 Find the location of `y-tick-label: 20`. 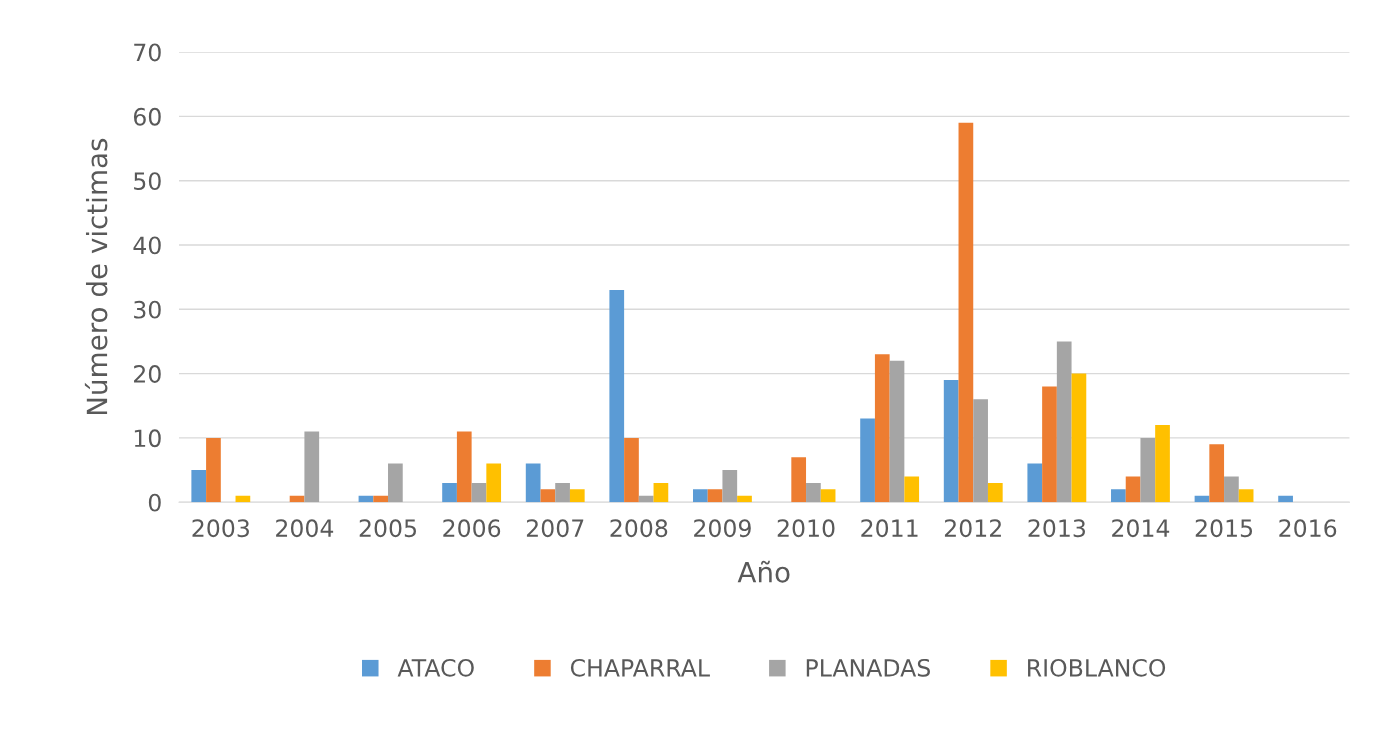

y-tick-label: 20 is located at coordinates (147, 374).